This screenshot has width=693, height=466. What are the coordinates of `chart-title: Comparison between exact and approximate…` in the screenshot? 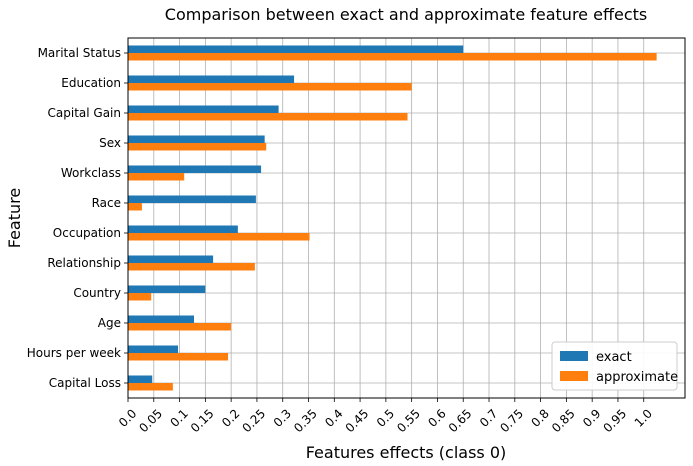 It's located at (406, 14).